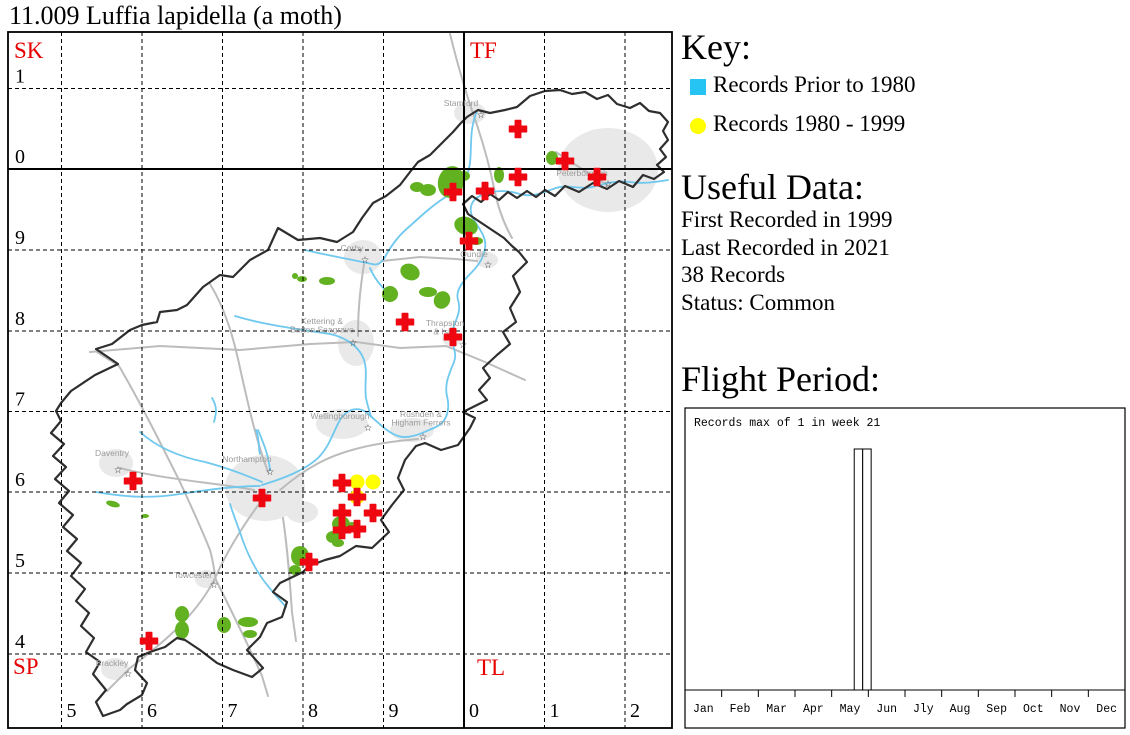 The height and width of the screenshot is (735, 1130). I want to click on grid-row-label: 5, so click(20, 561).